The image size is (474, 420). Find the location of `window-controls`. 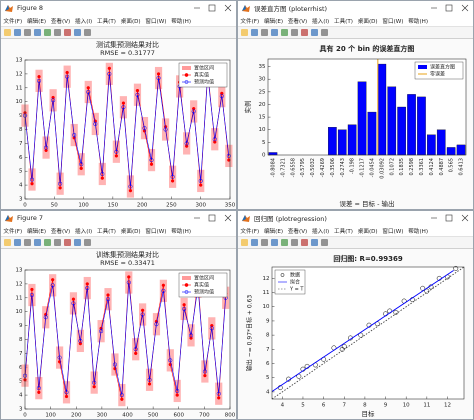

window-controls is located at coordinates (450, 8).